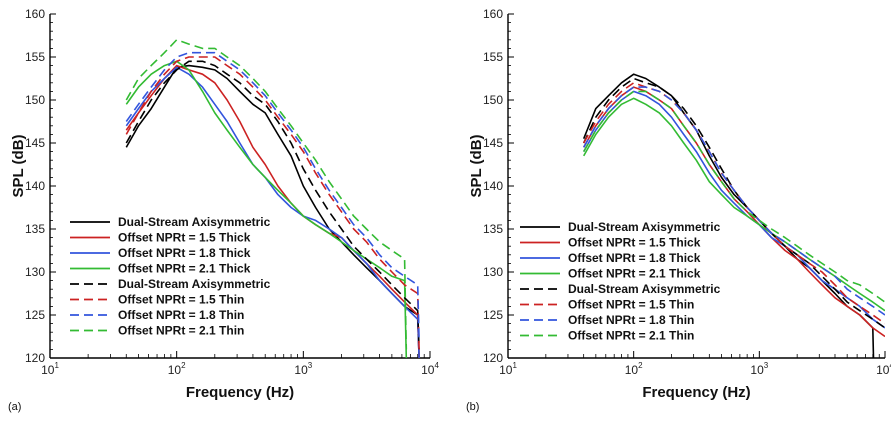  Describe the element at coordinates (472, 407) in the screenshot. I see `panel-label: (b)` at that location.